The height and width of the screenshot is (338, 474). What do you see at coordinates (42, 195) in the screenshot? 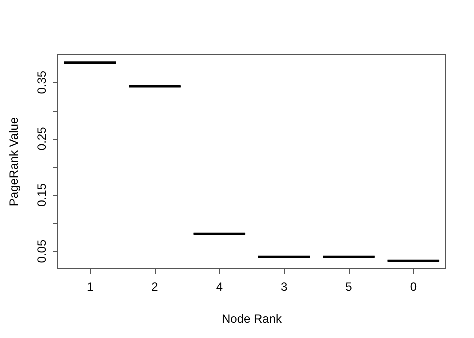
I see `y-tick-label: 0.15` at bounding box center [42, 195].